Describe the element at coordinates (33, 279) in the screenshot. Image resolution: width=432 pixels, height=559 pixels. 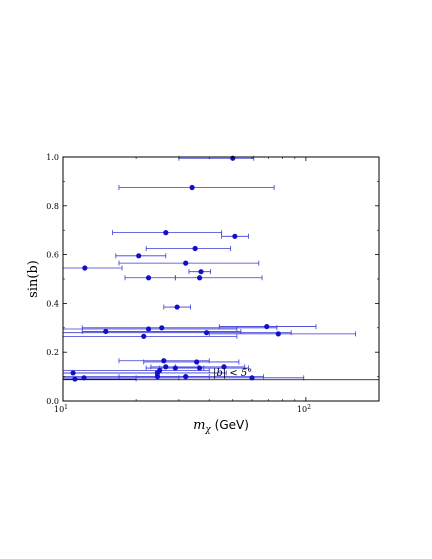
I see `y-axis-title: sin(b)` at that location.